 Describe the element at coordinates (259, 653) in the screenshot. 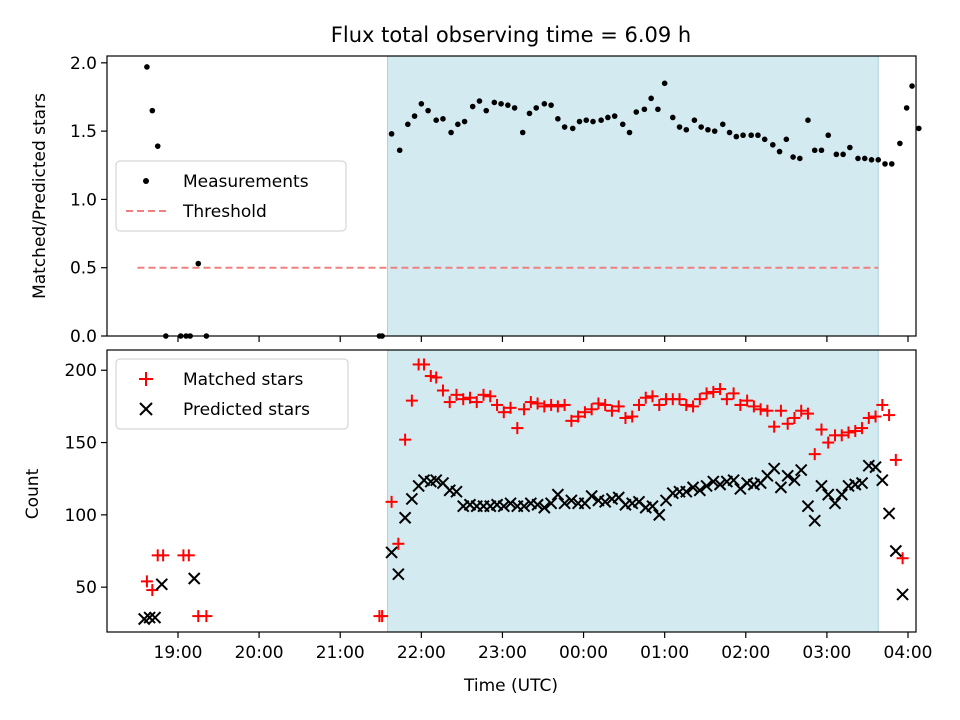

I see `x-tick-label: 20:00` at that location.